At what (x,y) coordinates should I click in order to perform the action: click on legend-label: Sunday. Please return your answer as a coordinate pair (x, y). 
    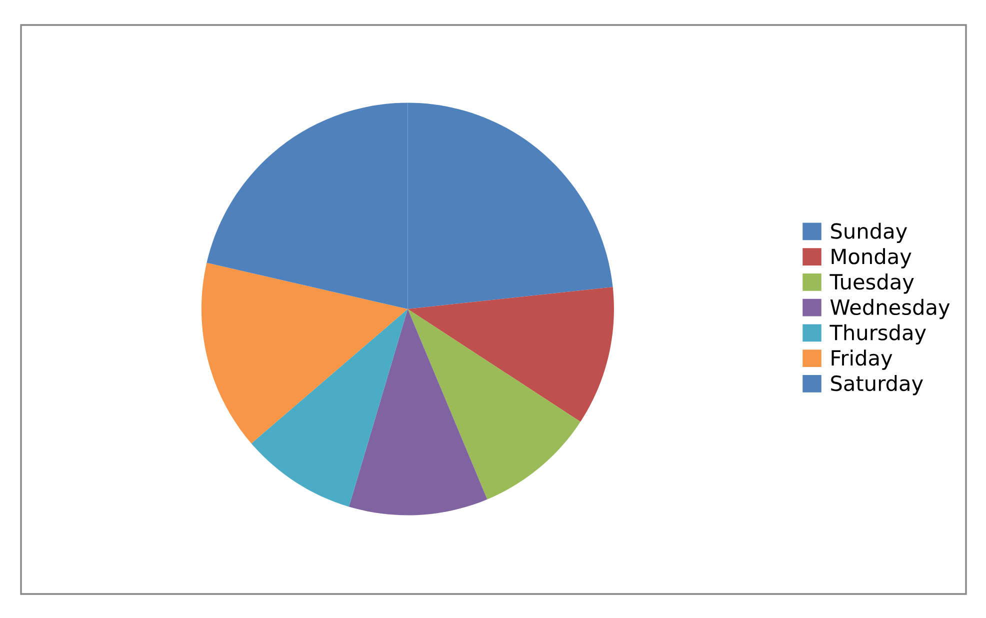
    Looking at the image, I should click on (869, 232).